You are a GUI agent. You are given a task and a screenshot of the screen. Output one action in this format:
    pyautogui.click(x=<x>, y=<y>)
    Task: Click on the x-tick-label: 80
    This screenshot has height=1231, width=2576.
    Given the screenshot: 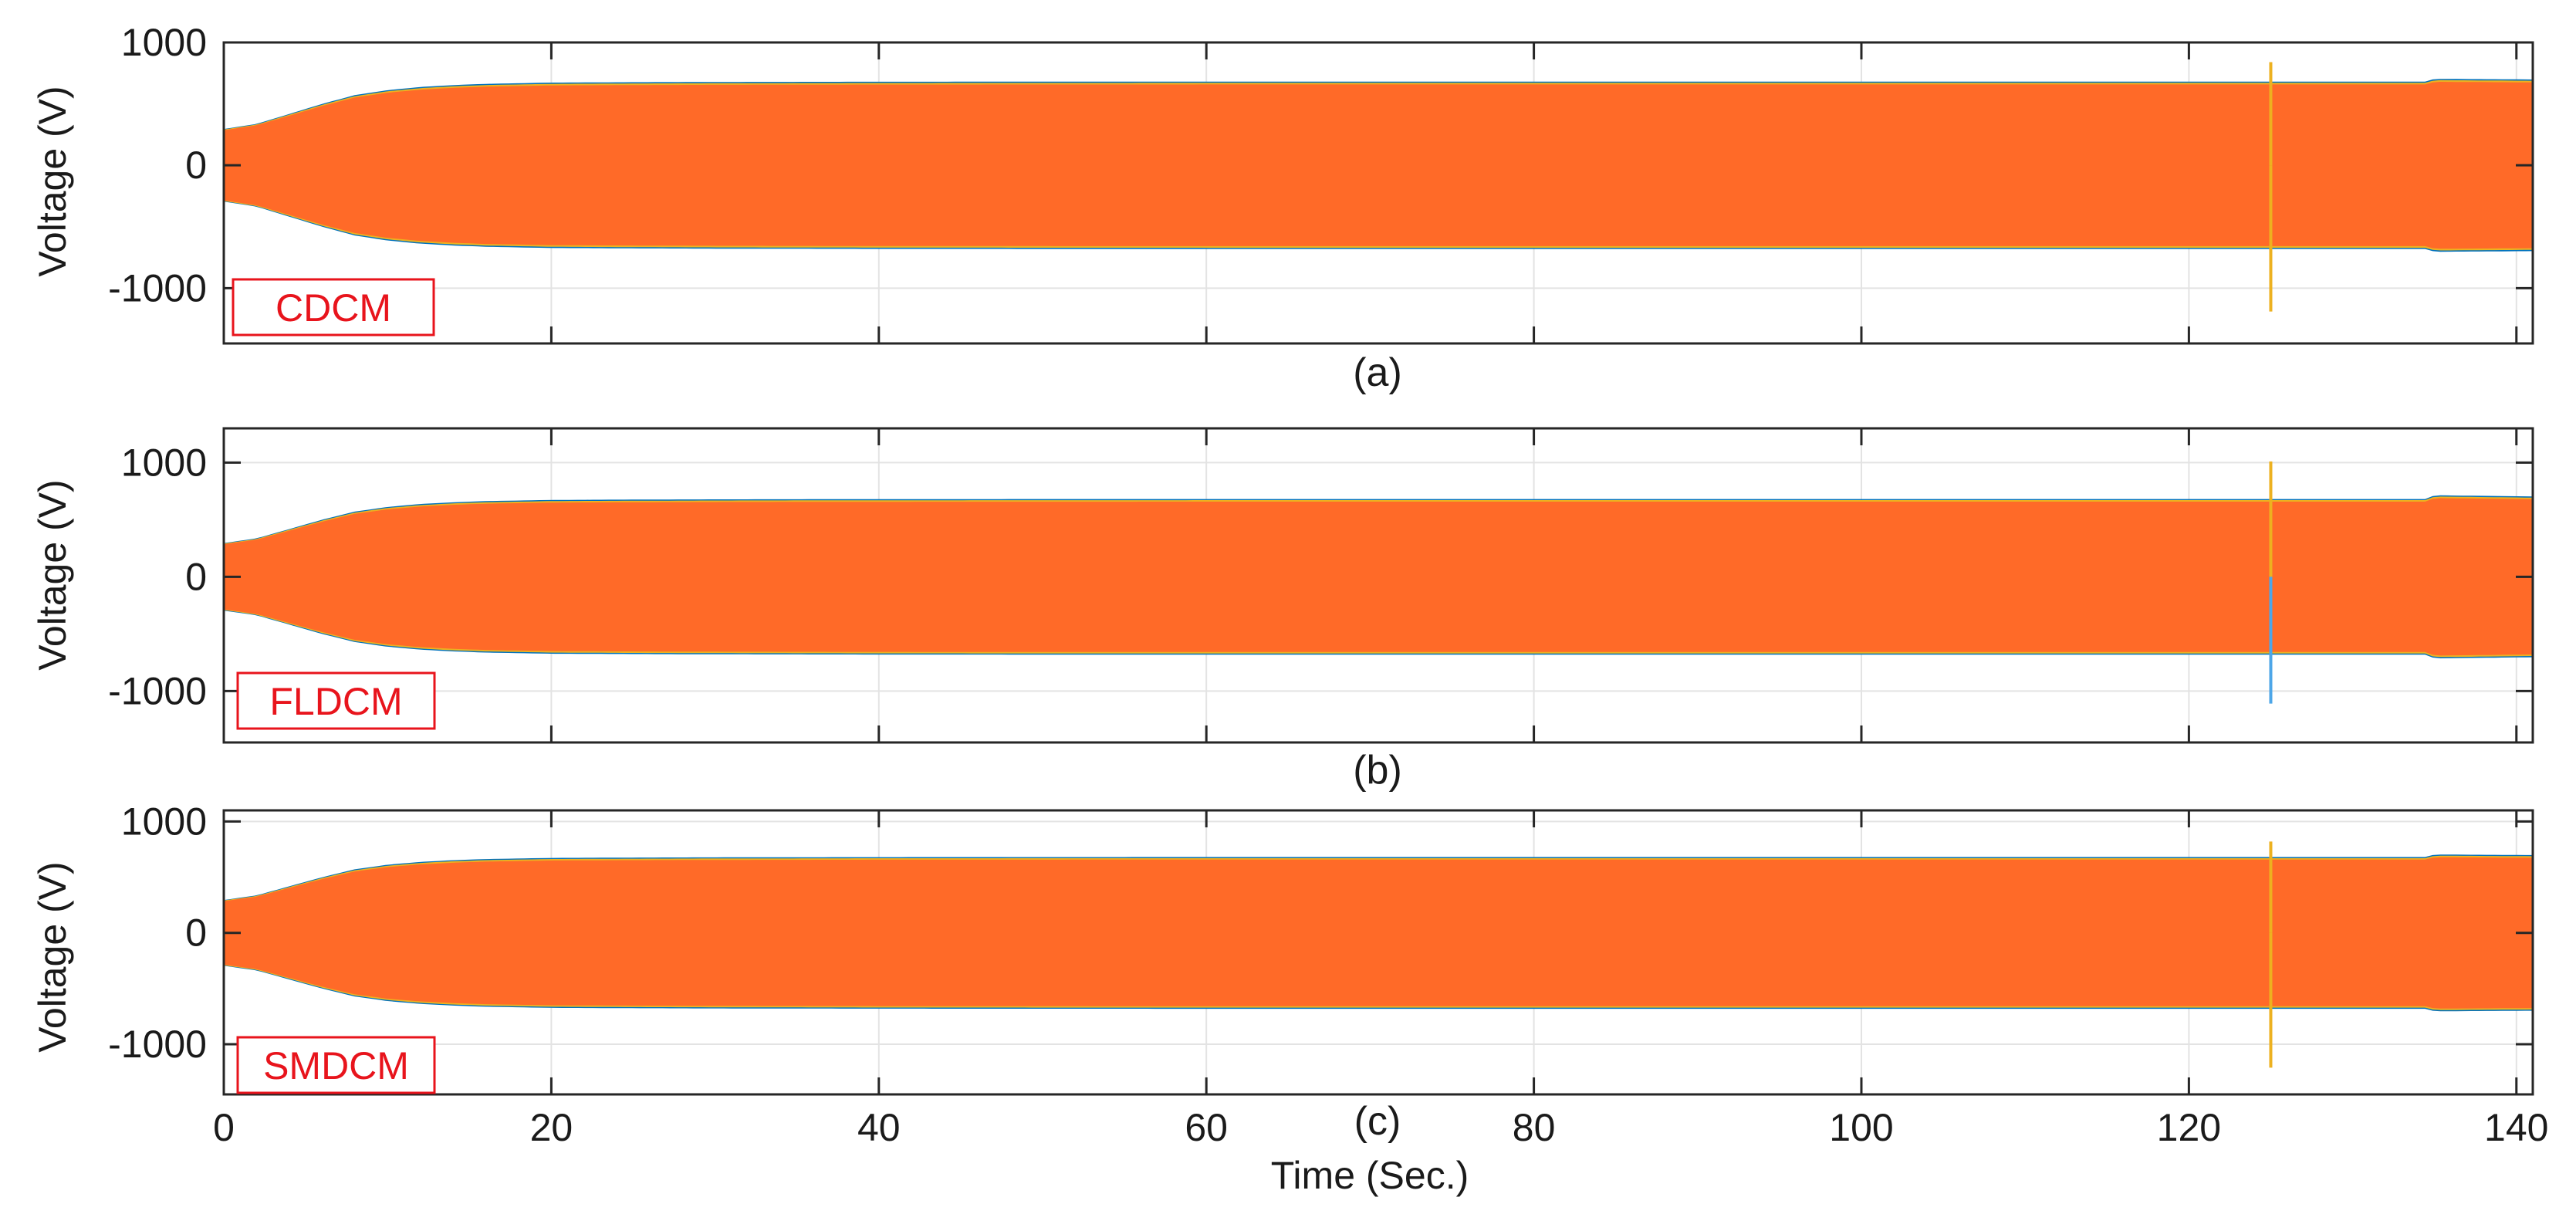 What is the action you would take?
    pyautogui.click(x=1534, y=1128)
    